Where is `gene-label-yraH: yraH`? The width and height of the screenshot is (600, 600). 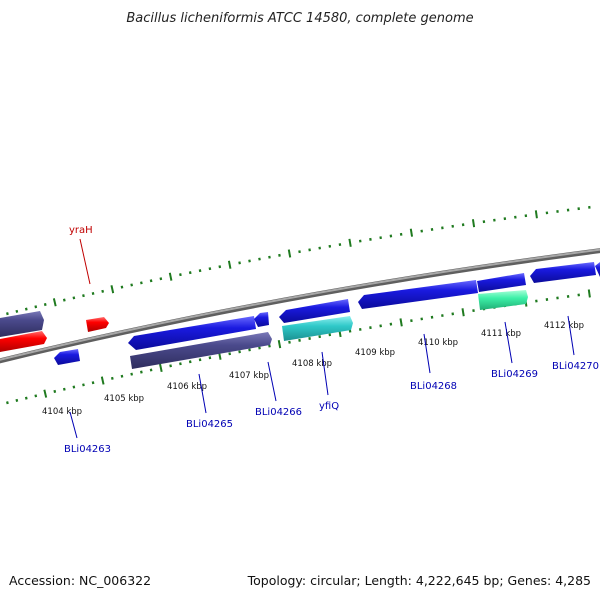 gene-label-yraH: yraH is located at coordinates (81, 230).